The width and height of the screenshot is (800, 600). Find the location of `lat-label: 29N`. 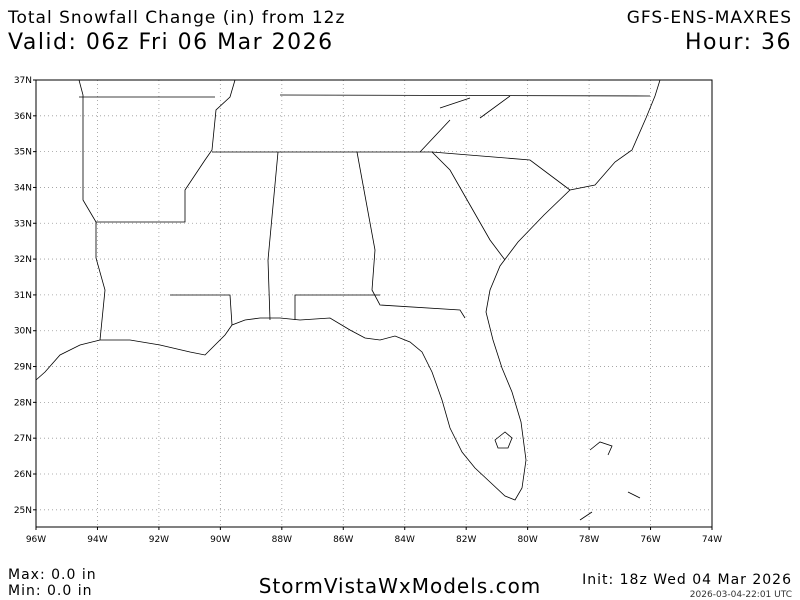

lat-label: 29N is located at coordinates (23, 368).